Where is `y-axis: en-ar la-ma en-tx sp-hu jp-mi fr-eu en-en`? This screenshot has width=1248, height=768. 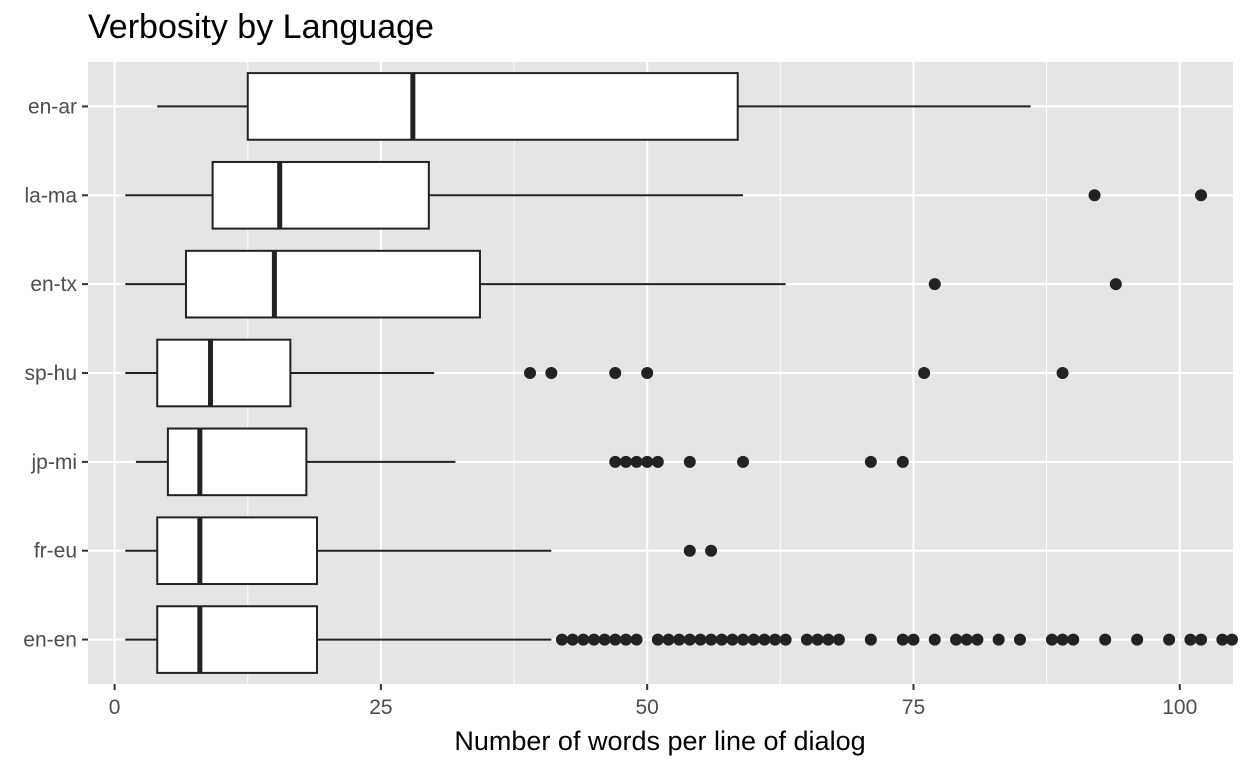
y-axis: en-ar la-ma en-tx sp-hu jp-mi fr-eu en-en is located at coordinates (55, 373).